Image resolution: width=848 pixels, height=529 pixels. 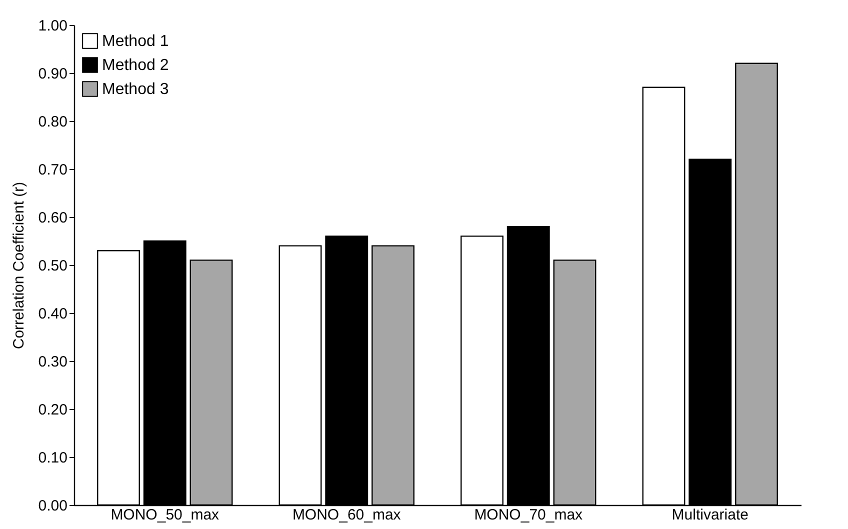 What do you see at coordinates (135, 65) in the screenshot?
I see `legend-label: Method 2` at bounding box center [135, 65].